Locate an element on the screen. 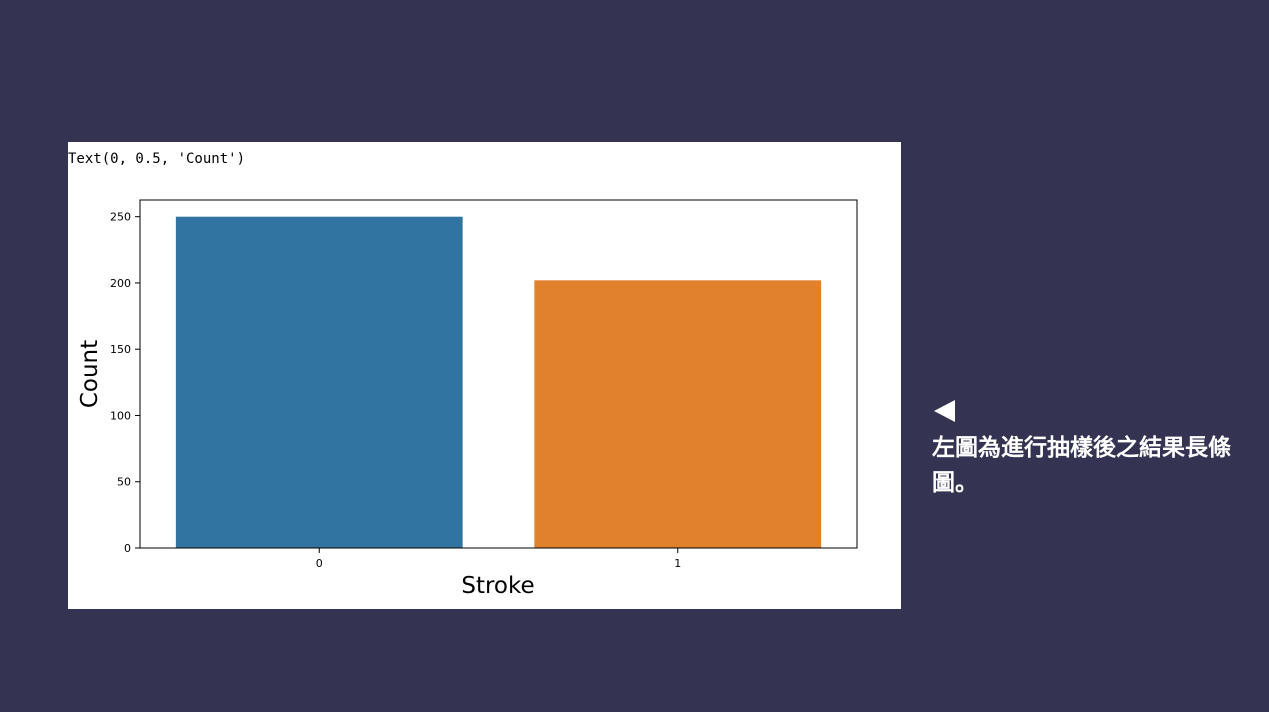  cell-output-text: Text(0, 0.5, 'Count') is located at coordinates (157, 159).